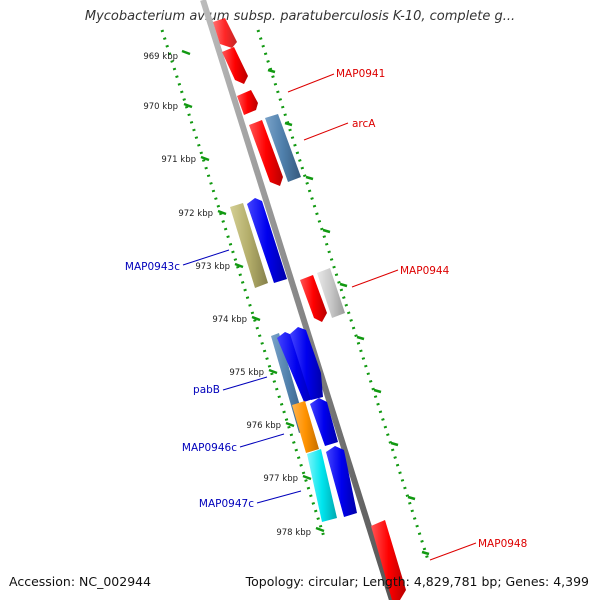 Image resolution: width=600 pixels, height=600 pixels. I want to click on gene-label-map0943c: MAP0943c, so click(152, 267).